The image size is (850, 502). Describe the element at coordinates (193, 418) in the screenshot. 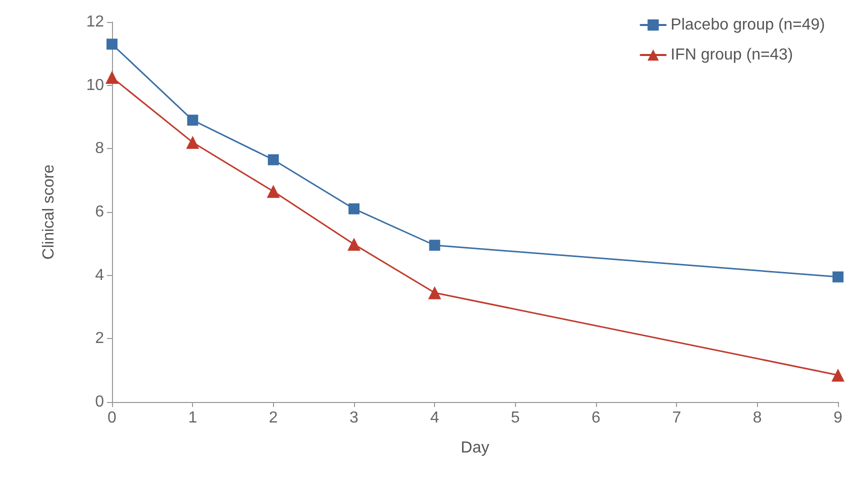

I see `x-tick-label: 1` at that location.